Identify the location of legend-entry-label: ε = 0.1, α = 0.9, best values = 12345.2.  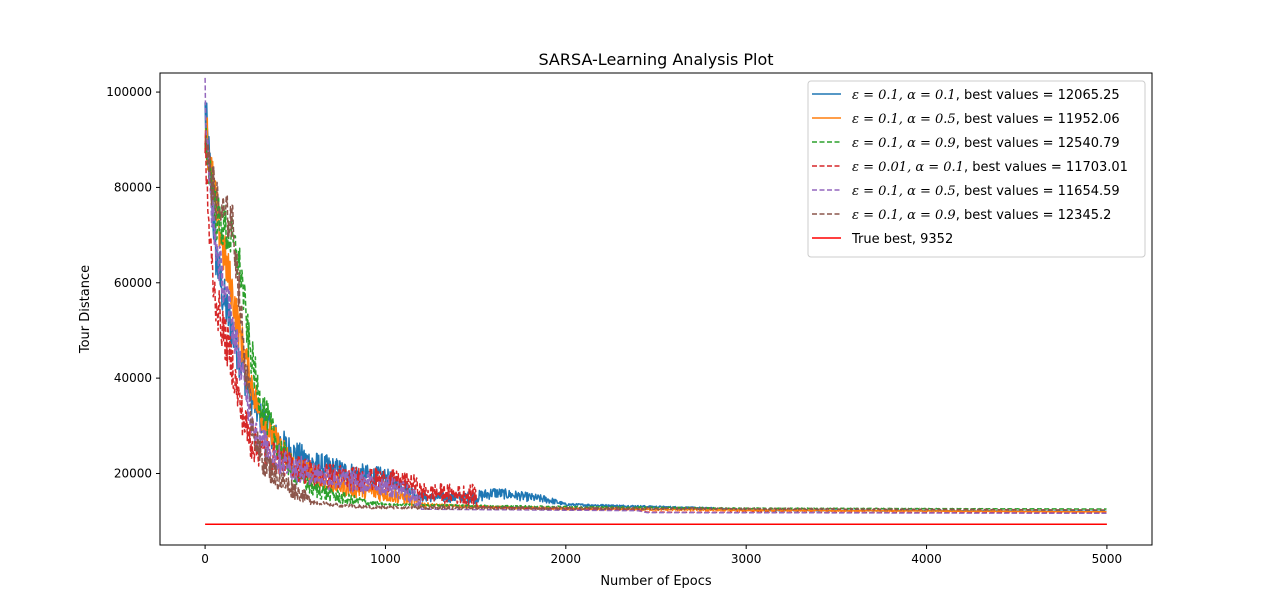
(981, 215).